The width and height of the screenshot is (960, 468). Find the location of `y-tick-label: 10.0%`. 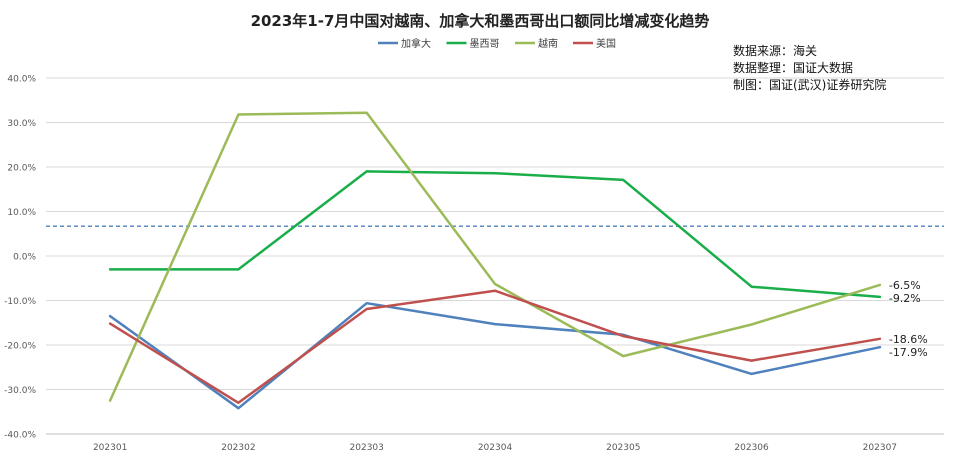

y-tick-label: 10.0% is located at coordinates (21, 213).